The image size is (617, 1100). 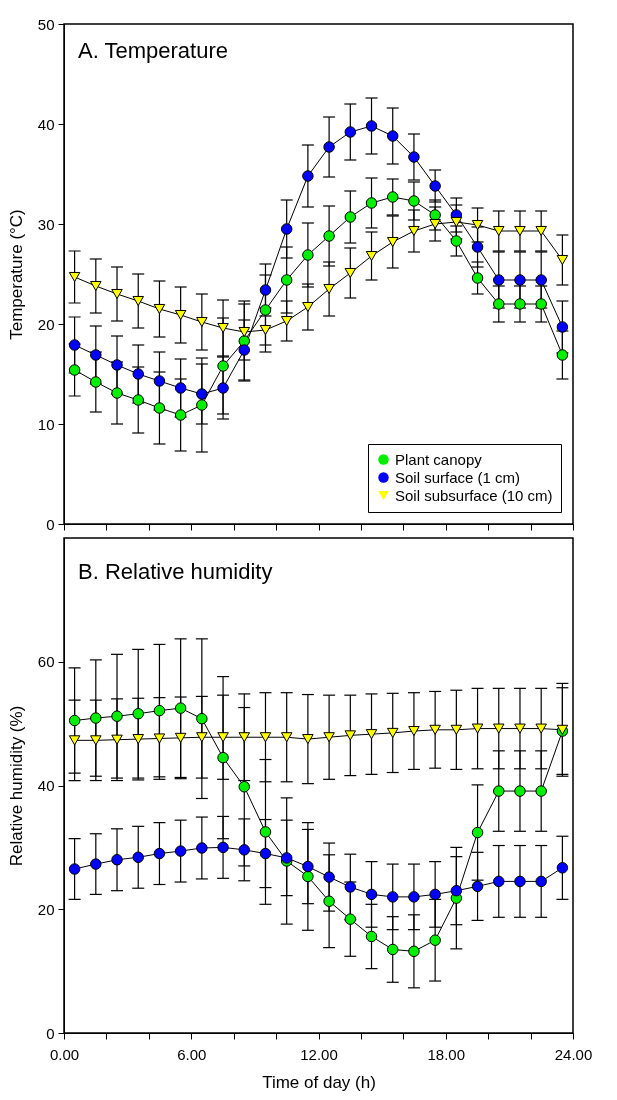 I want to click on x-tick-label: 24.00, so click(x=573, y=1054).